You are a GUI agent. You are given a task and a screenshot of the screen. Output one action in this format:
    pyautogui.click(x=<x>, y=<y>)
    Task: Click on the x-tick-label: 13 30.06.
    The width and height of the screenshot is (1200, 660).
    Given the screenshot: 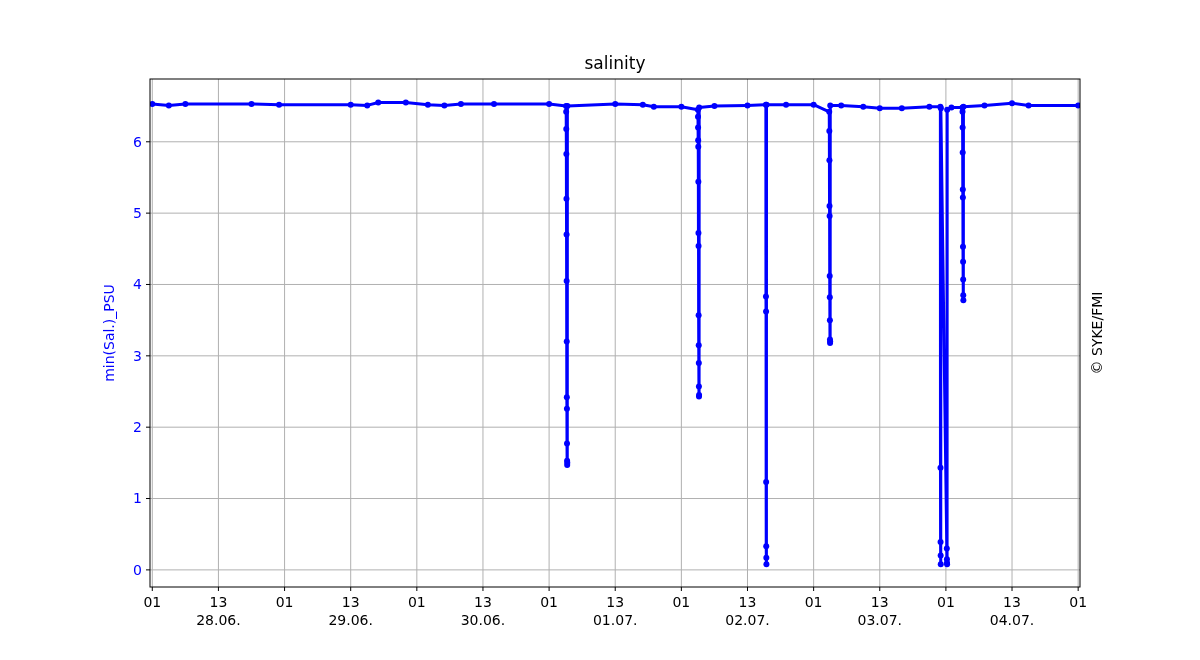 What is the action you would take?
    pyautogui.click(x=483, y=611)
    